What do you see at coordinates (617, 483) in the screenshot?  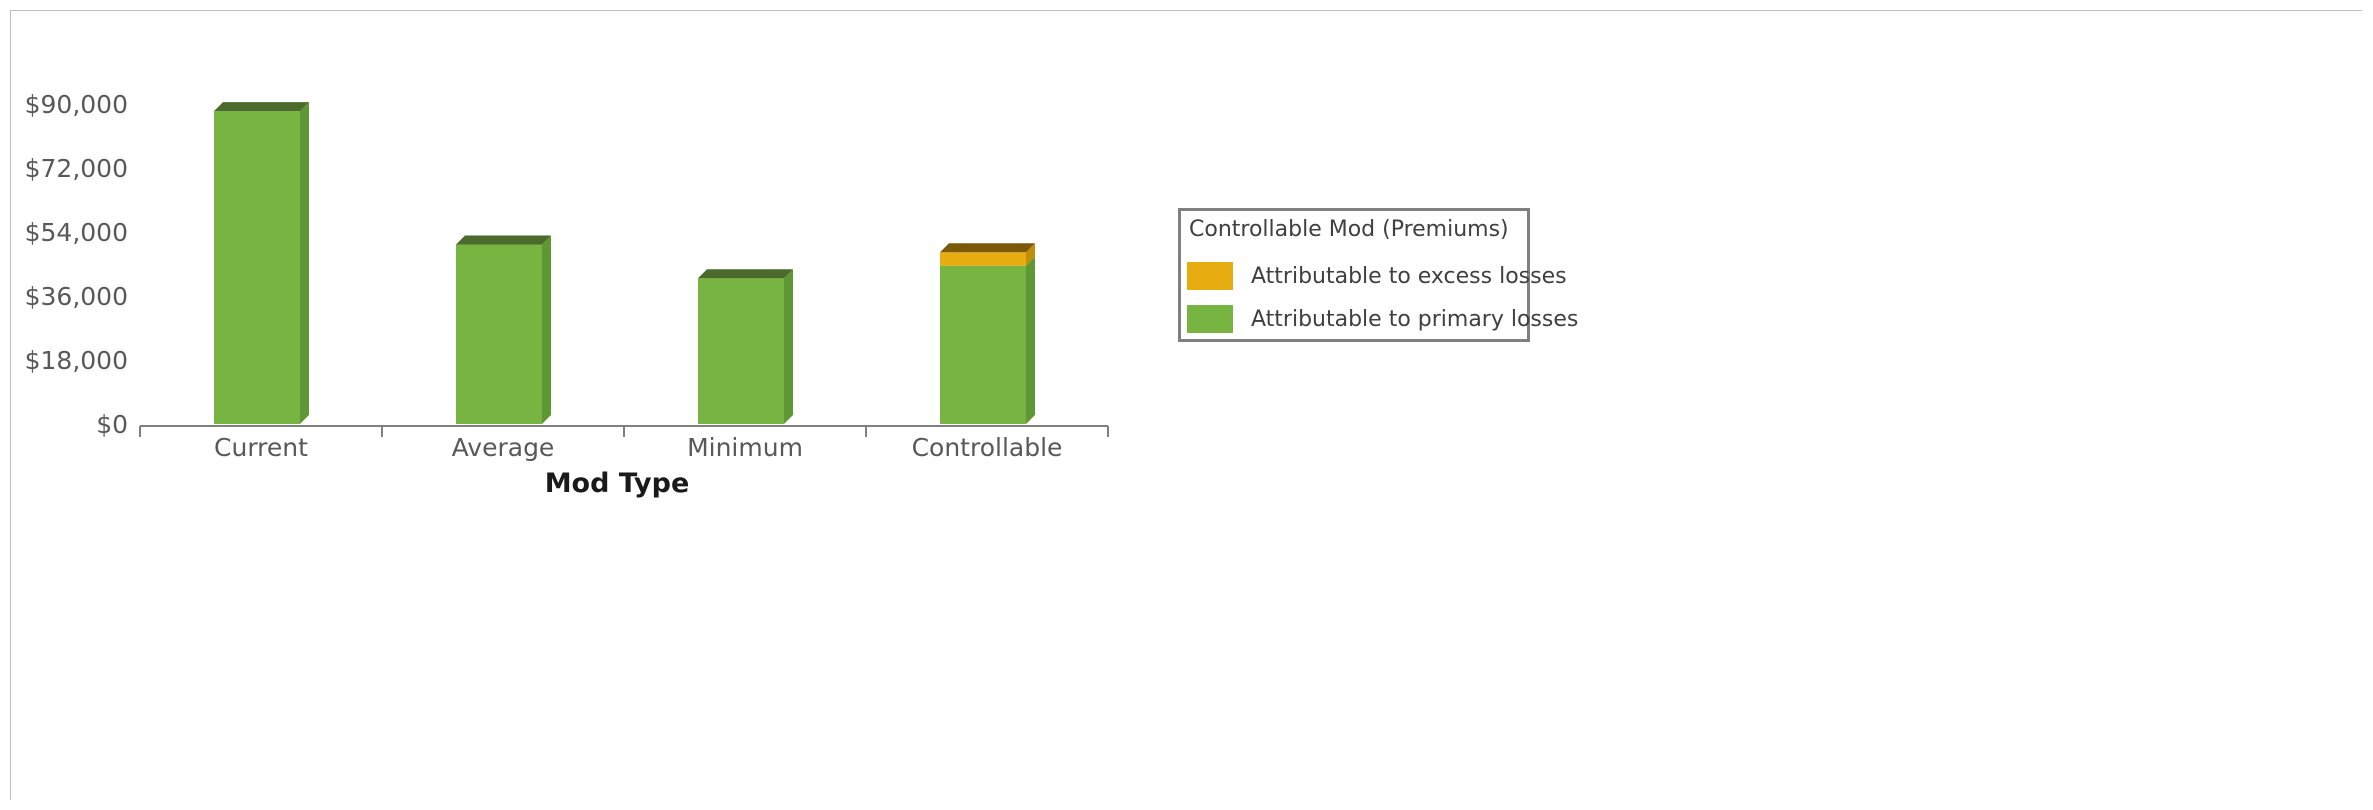 I see `x-axis-title: Mod Type` at bounding box center [617, 483].